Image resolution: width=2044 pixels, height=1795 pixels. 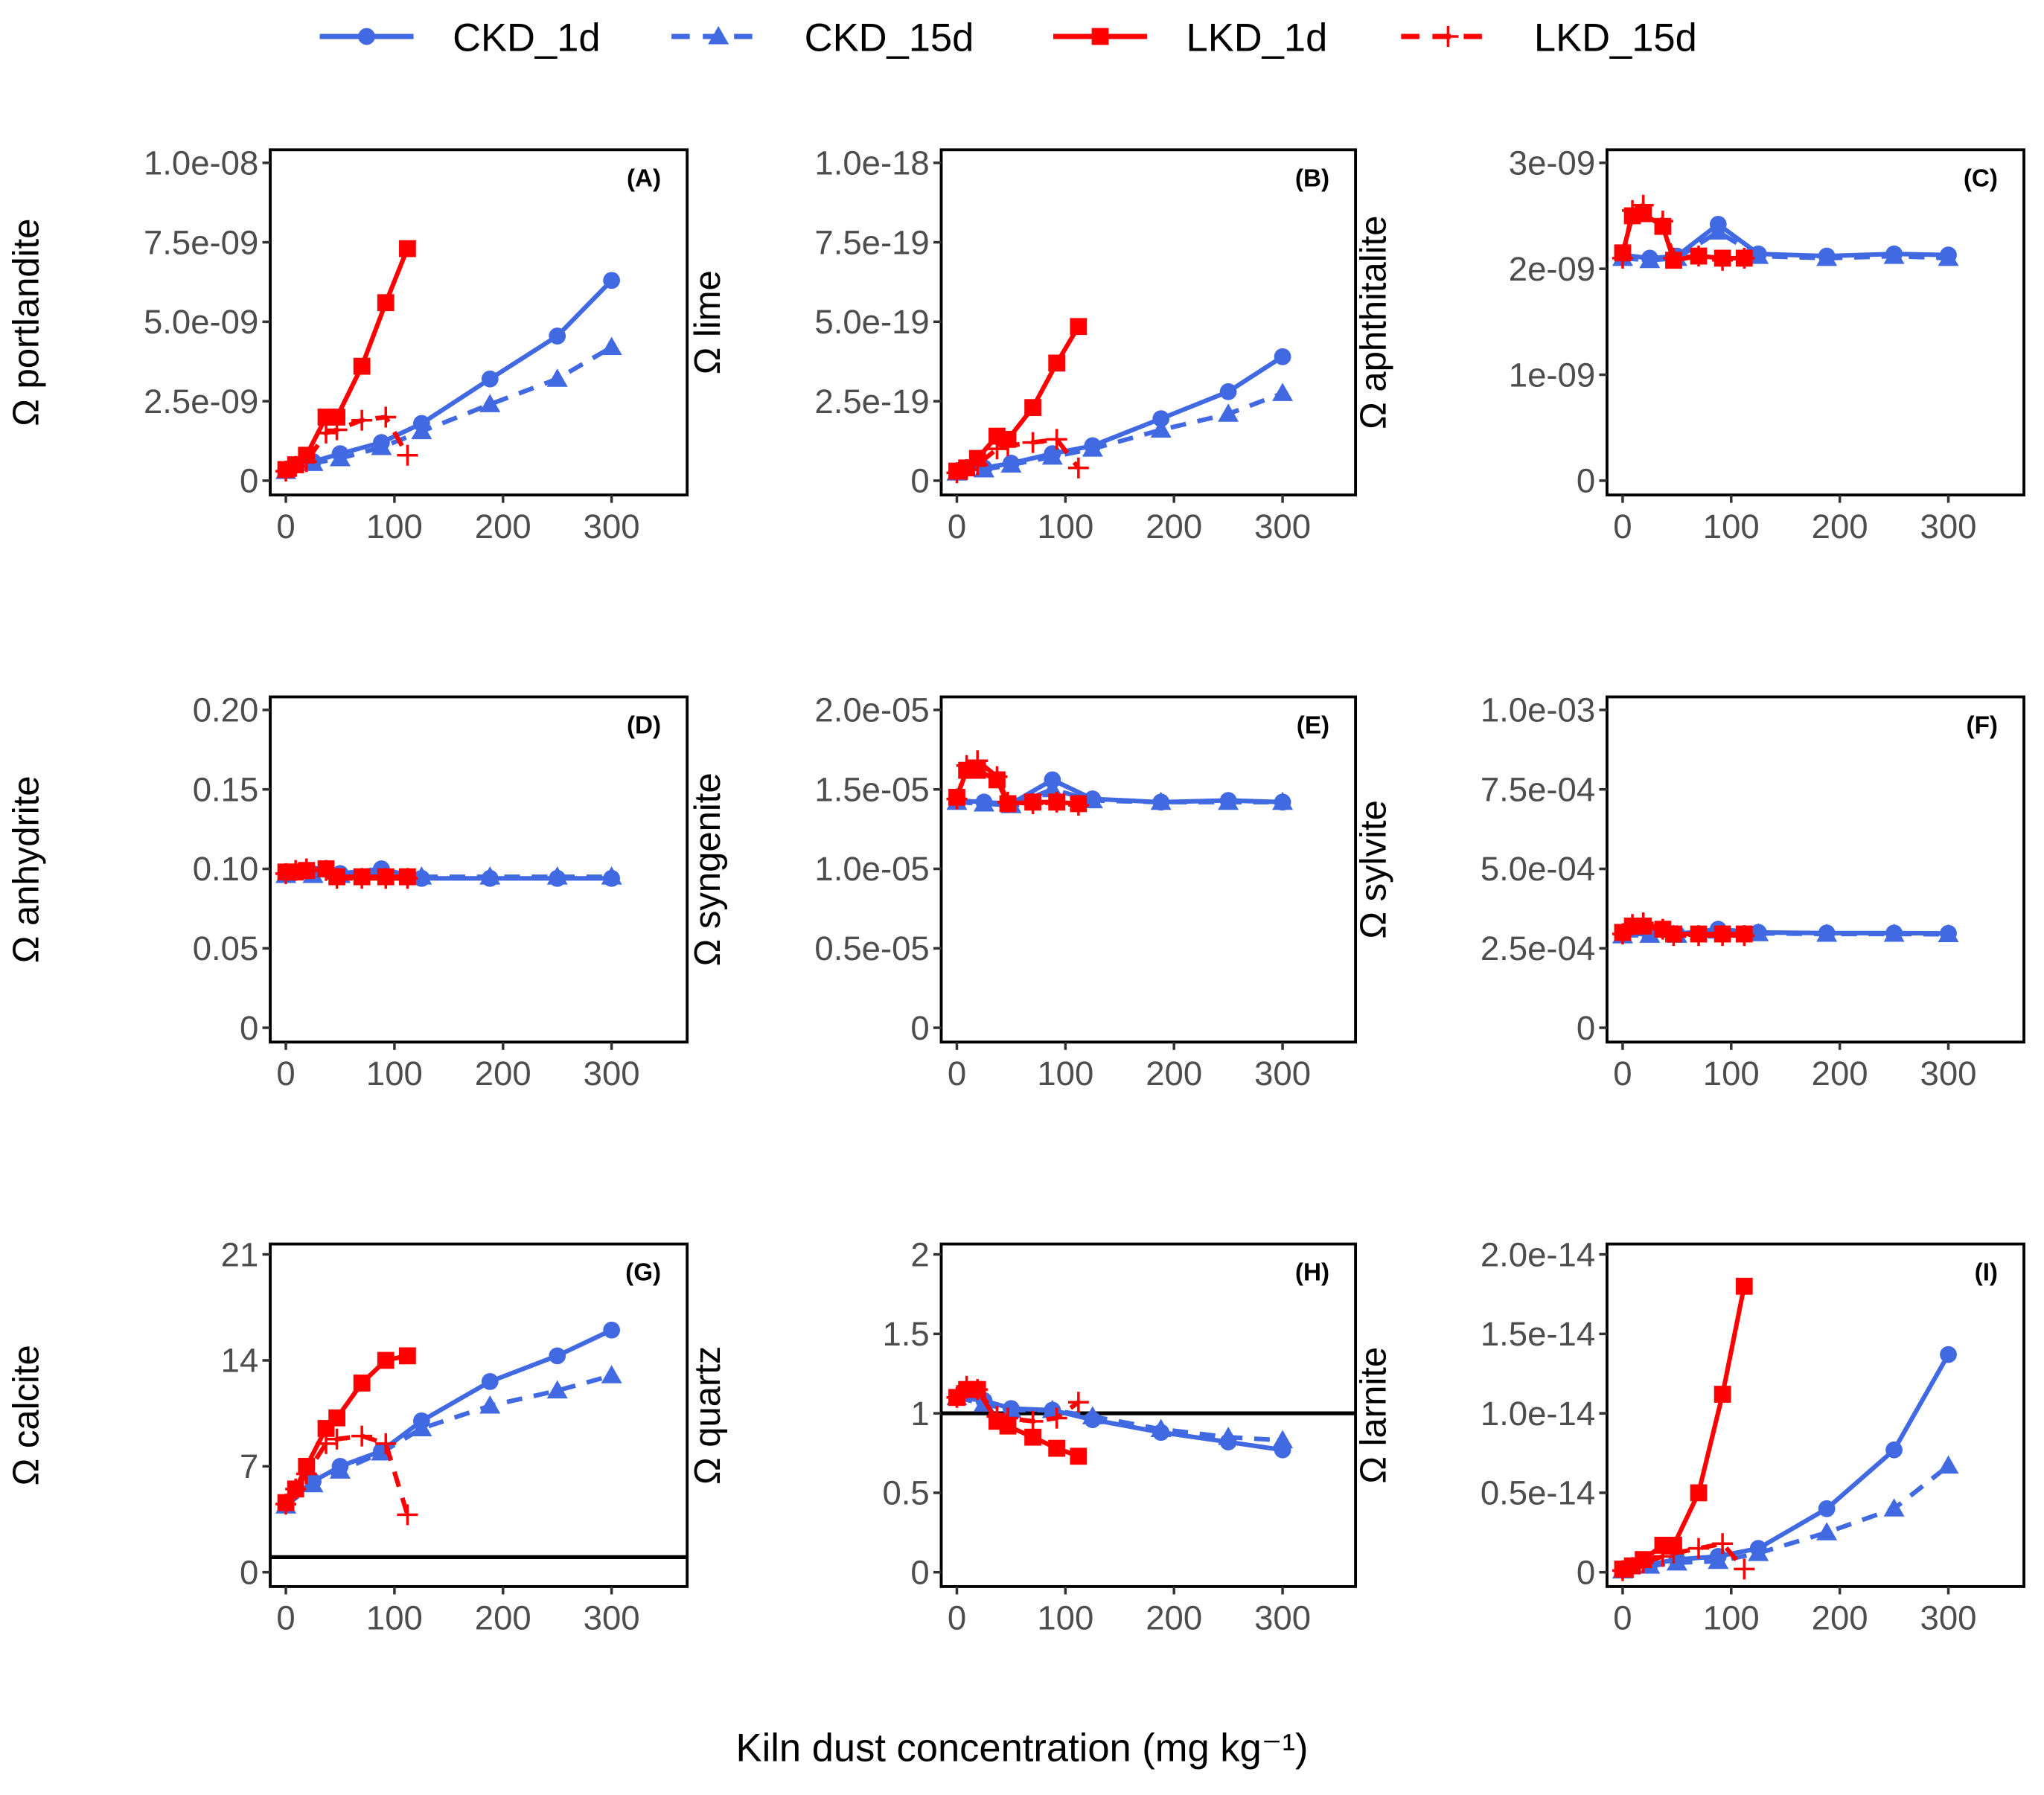 I want to click on legend-marker-triangle, so click(x=718, y=35).